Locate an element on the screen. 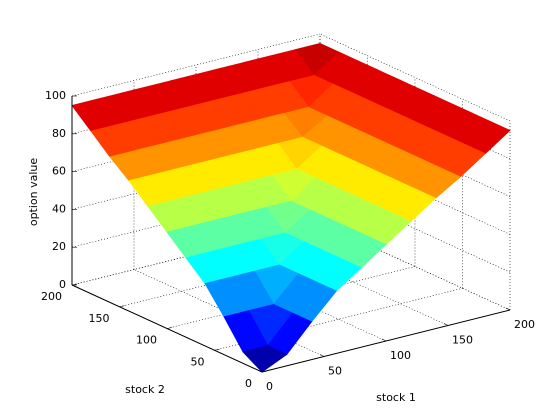 The width and height of the screenshot is (560, 420). x-tick-label: 150 is located at coordinates (462, 340).